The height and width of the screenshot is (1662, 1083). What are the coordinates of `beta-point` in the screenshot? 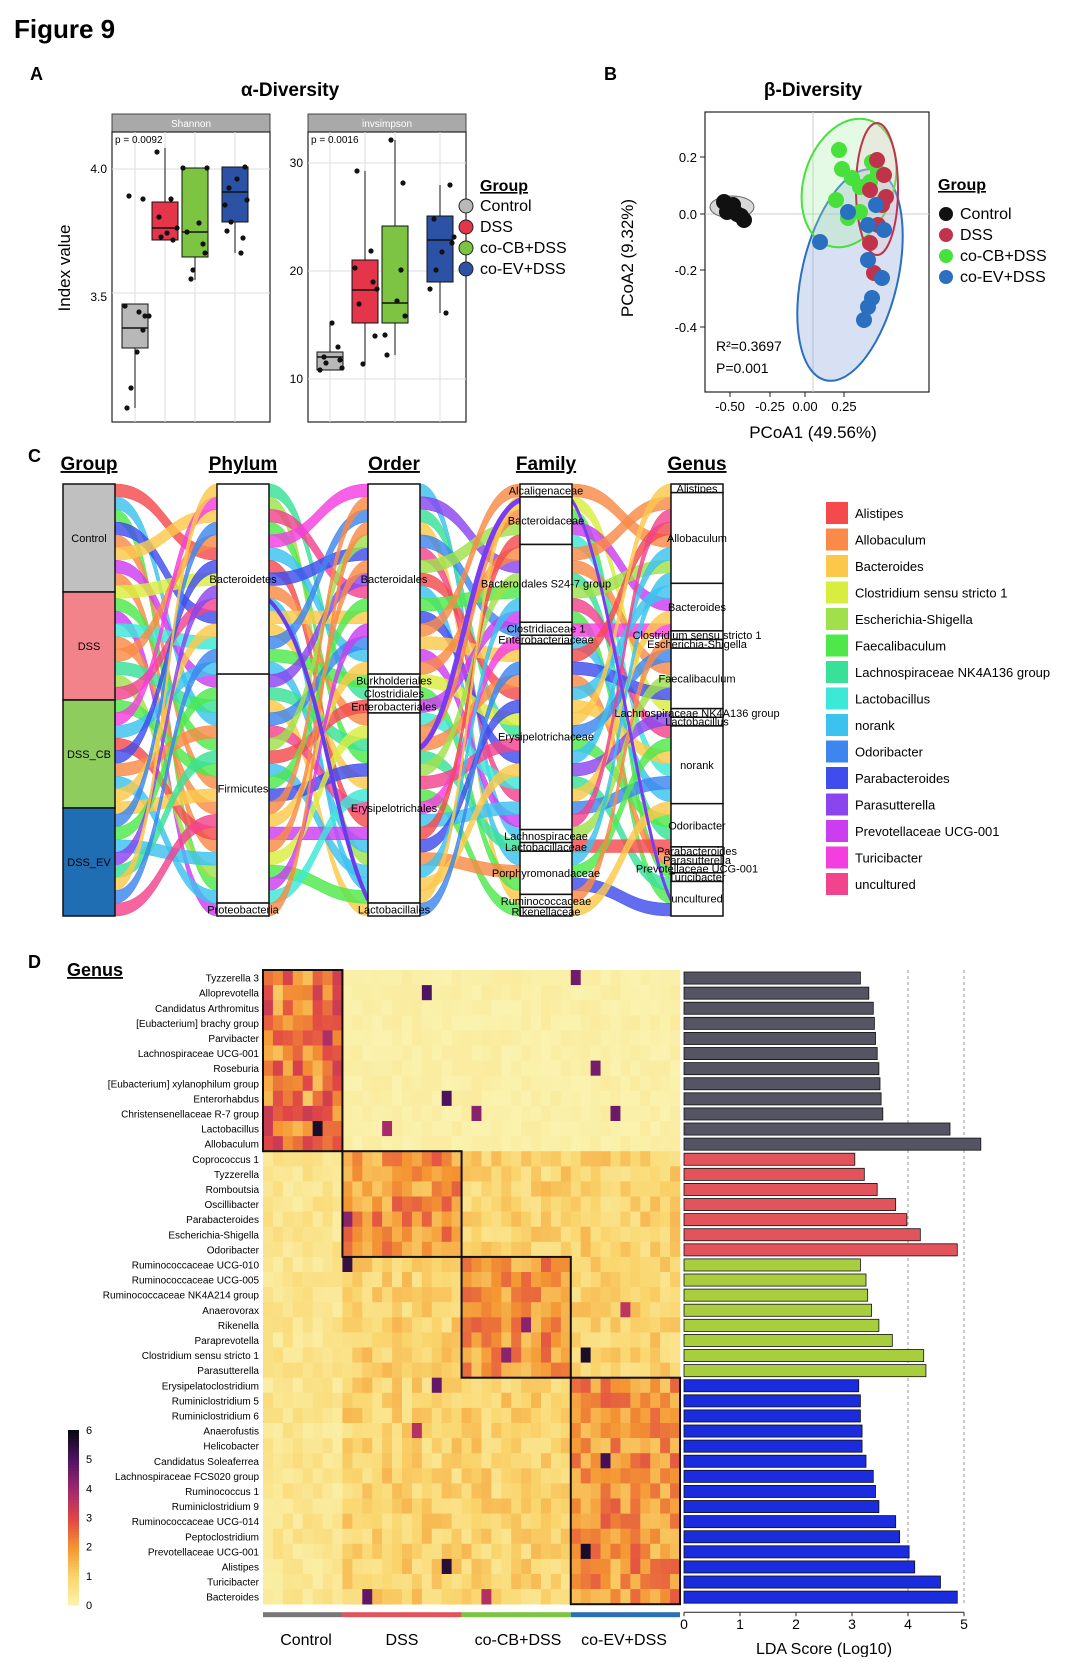 It's located at (820, 242).